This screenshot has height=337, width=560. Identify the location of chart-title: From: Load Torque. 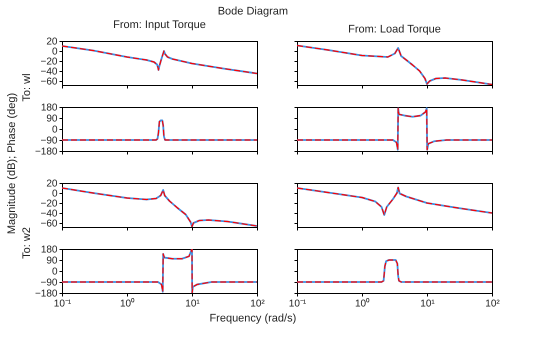
(394, 30).